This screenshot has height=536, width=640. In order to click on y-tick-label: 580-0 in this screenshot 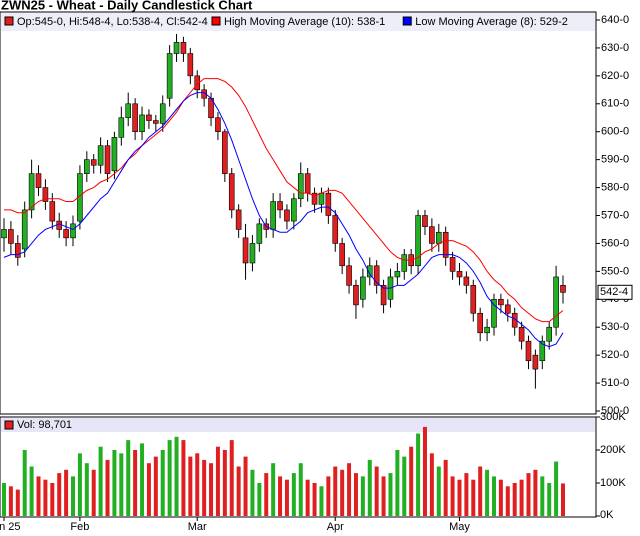, I will do `click(615, 187)`.